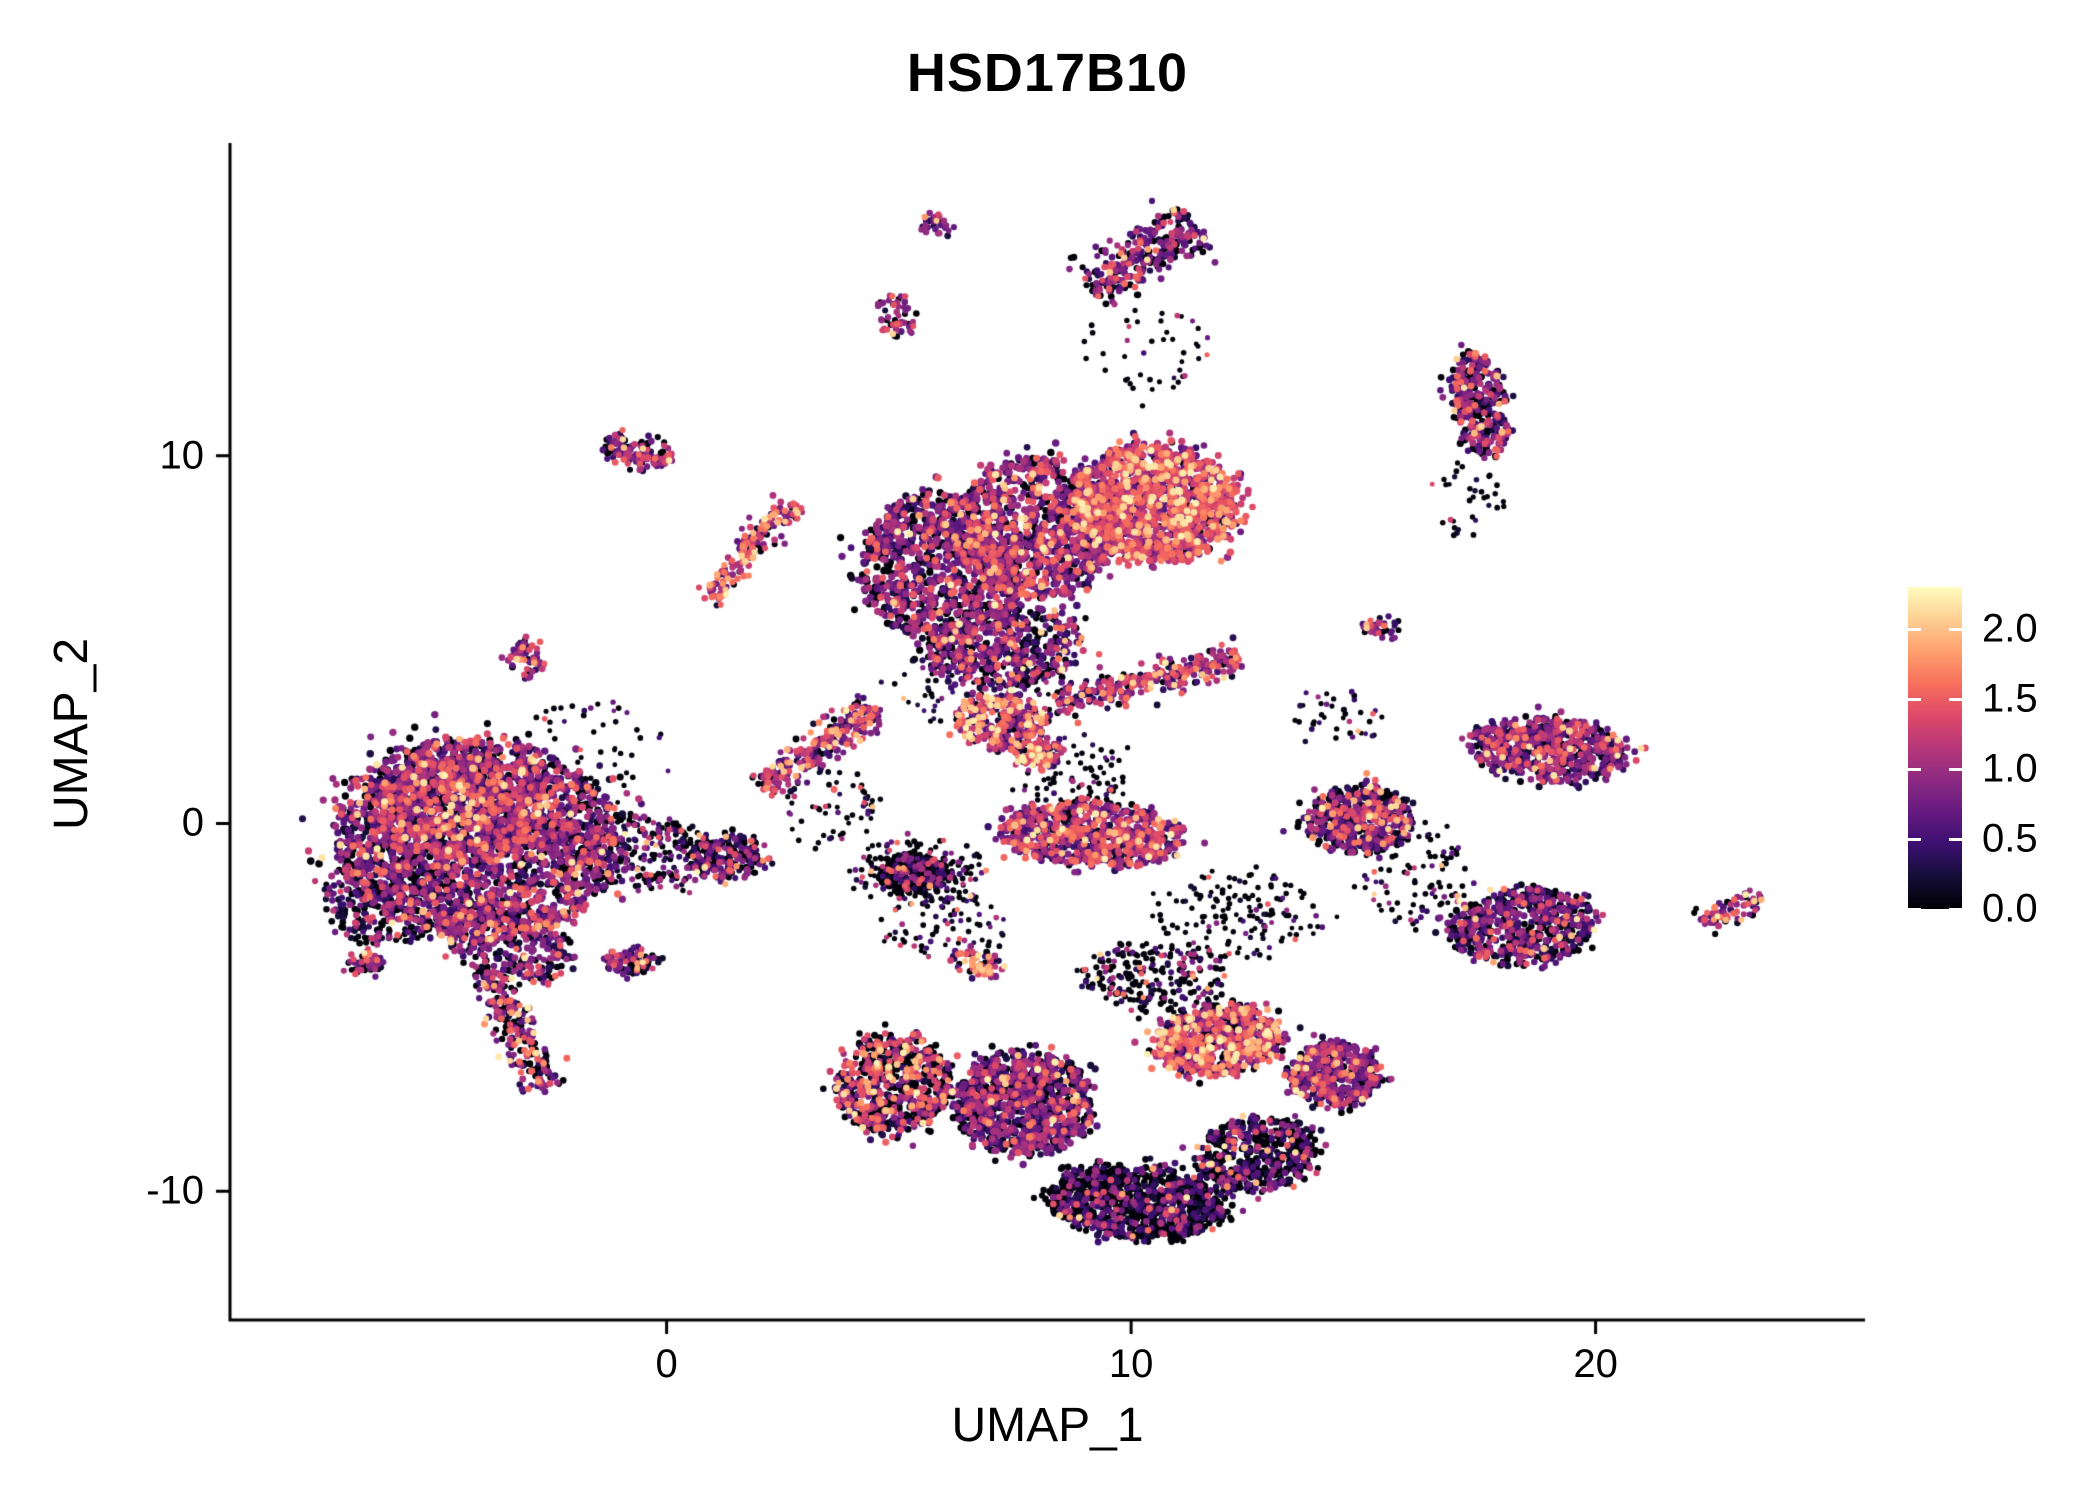 The image size is (2100, 1500). Describe the element at coordinates (71, 734) in the screenshot. I see `y-axis-title: UMAP_2` at that location.